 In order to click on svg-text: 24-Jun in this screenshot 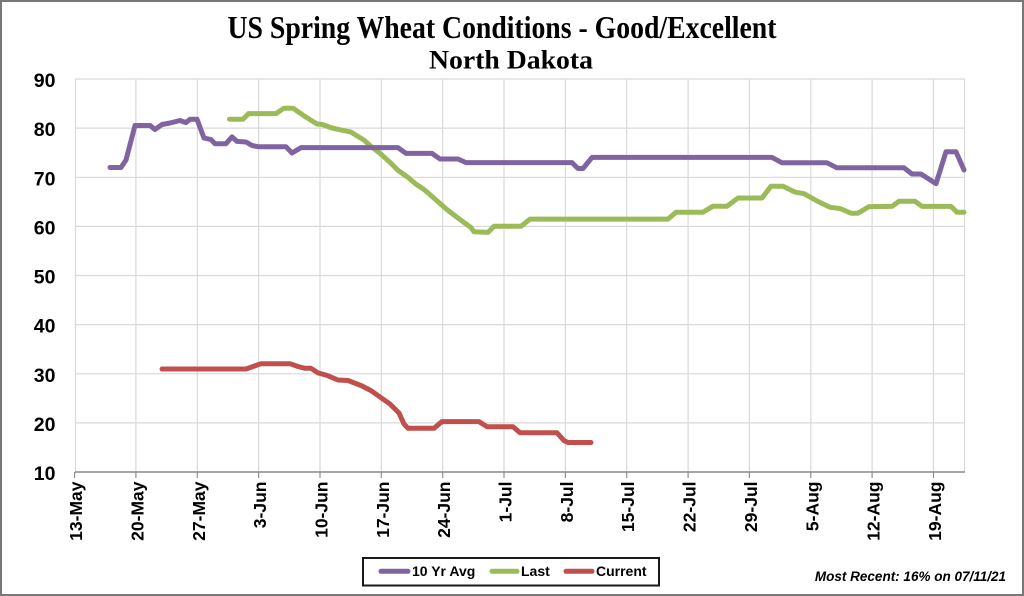, I will do `click(444, 510)`.